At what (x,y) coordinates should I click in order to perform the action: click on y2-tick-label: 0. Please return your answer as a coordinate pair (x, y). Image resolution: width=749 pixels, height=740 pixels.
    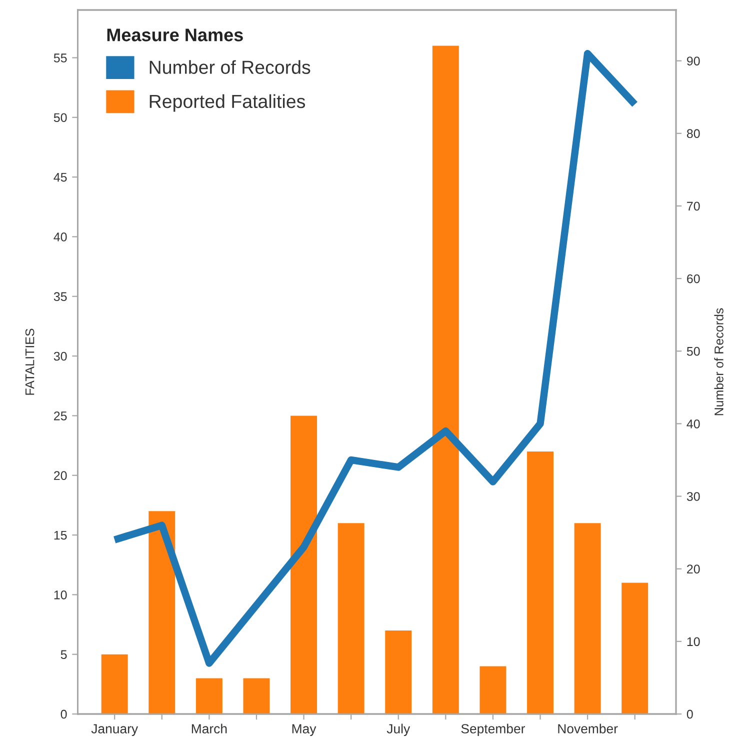
    Looking at the image, I should click on (689, 714).